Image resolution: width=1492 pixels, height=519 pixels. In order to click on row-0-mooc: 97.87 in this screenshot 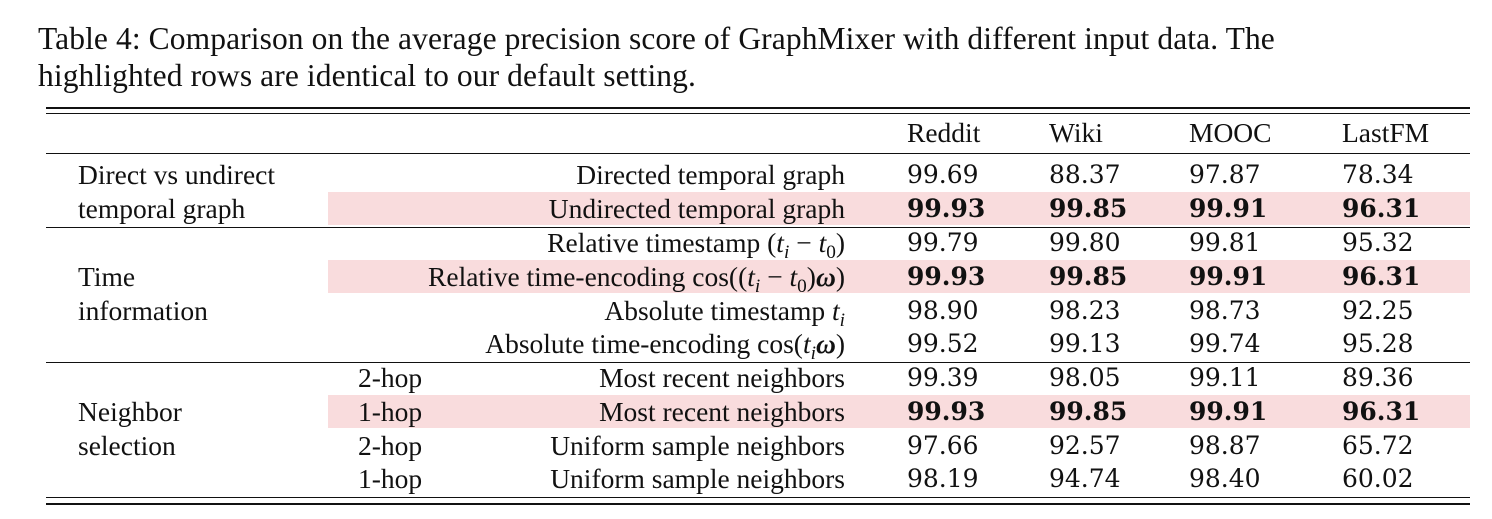, I will do `click(1225, 174)`.